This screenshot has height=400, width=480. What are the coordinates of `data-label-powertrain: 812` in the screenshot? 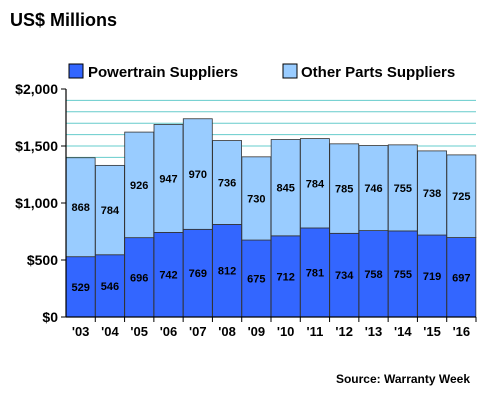 It's located at (227, 272).